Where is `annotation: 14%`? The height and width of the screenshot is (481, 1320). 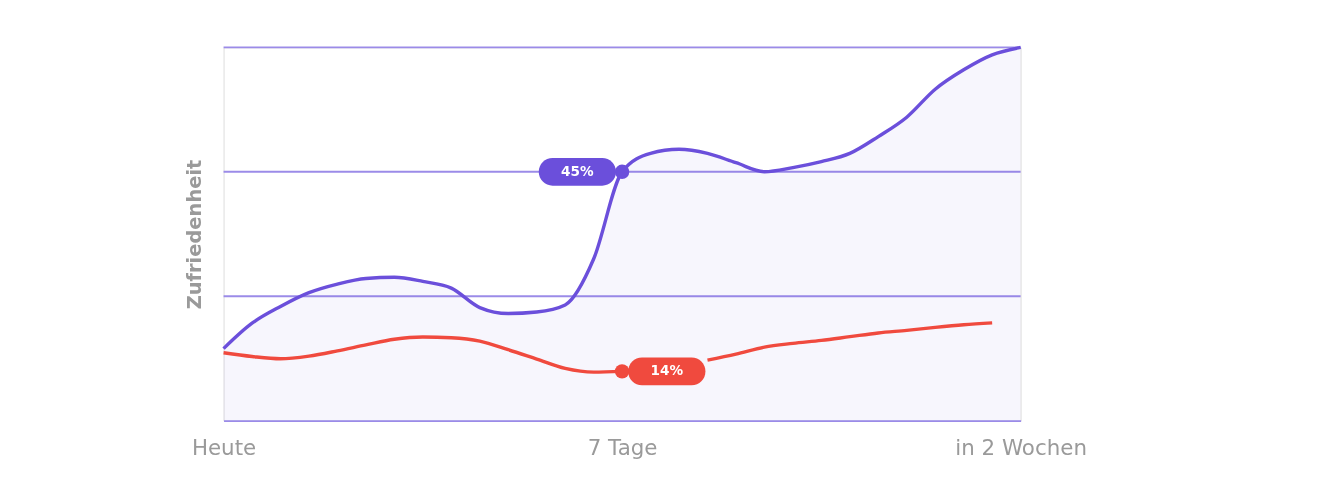 annotation: 14% is located at coordinates (667, 370).